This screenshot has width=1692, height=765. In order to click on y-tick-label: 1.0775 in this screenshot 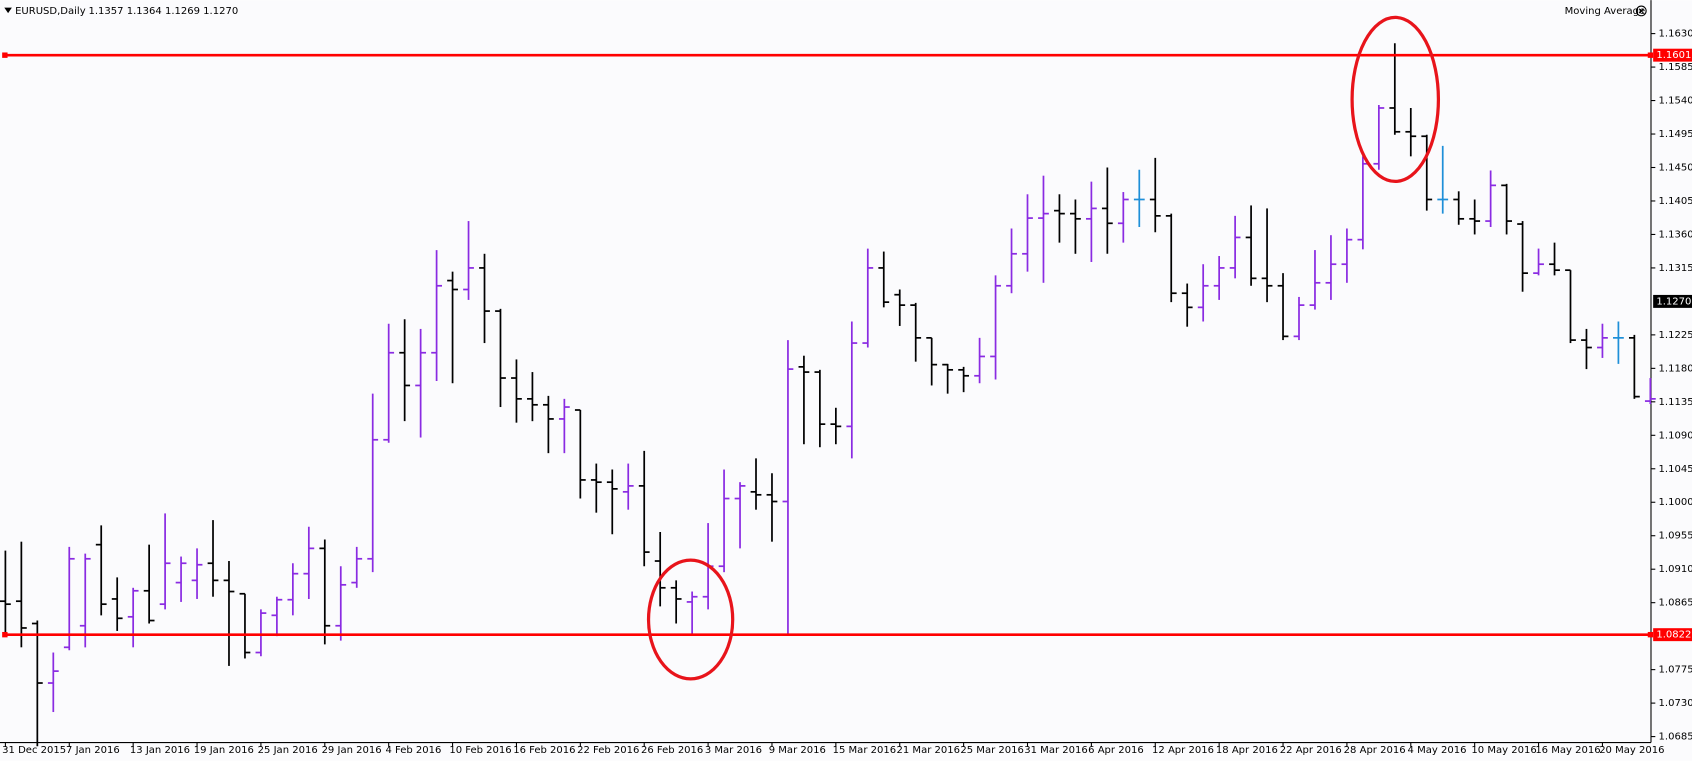, I will do `click(1675, 670)`.